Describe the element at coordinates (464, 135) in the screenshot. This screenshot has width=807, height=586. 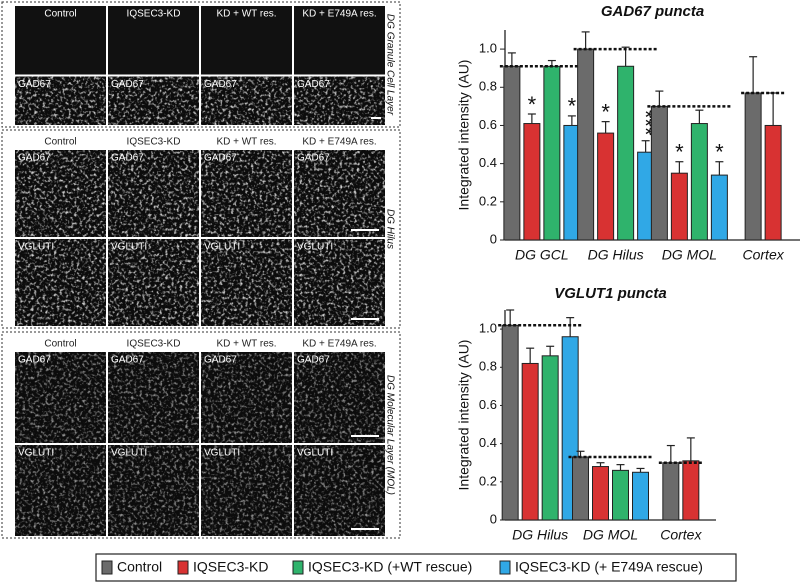
I see `y-axis-label: Integrated intensity (AU)` at that location.